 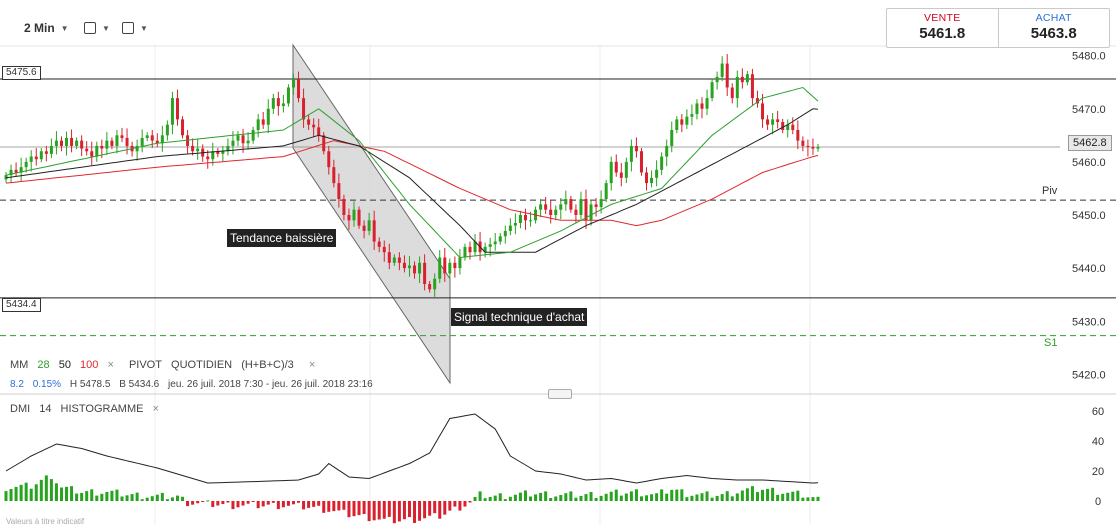 I want to click on remove-ma-button: ×, so click(x=110, y=365).